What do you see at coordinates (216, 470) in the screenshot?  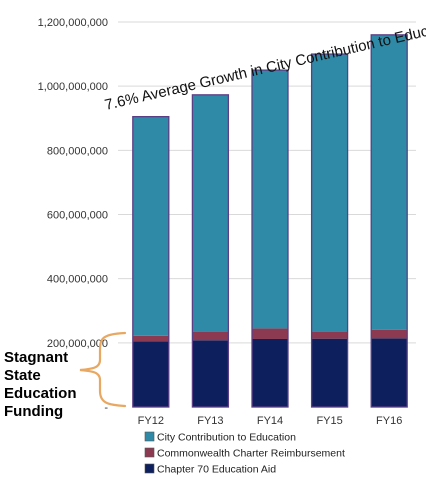 I see `legend-label: Chapter 70 Education Aid` at bounding box center [216, 470].